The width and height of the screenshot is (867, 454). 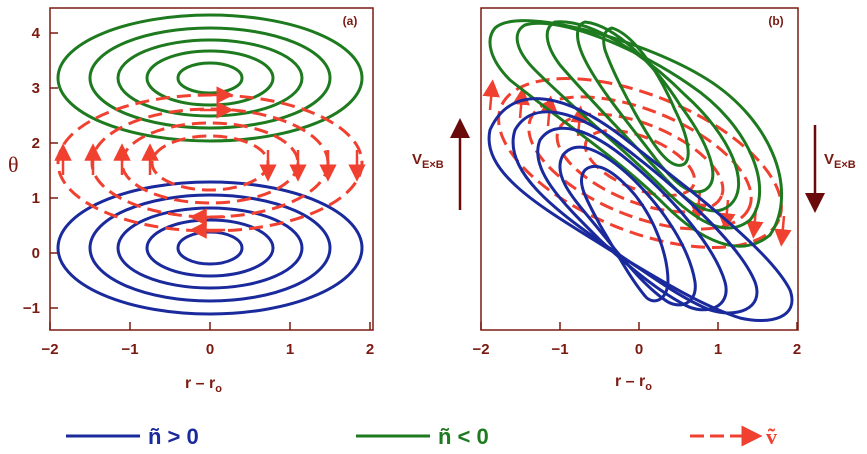 What do you see at coordinates (559, 349) in the screenshot?
I see `panel-b-xtick-1: −1` at bounding box center [559, 349].